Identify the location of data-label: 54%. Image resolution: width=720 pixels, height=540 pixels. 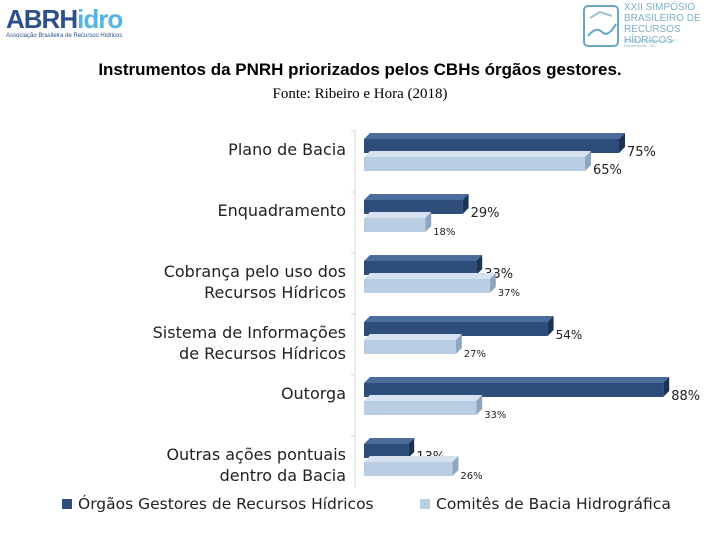
(569, 335).